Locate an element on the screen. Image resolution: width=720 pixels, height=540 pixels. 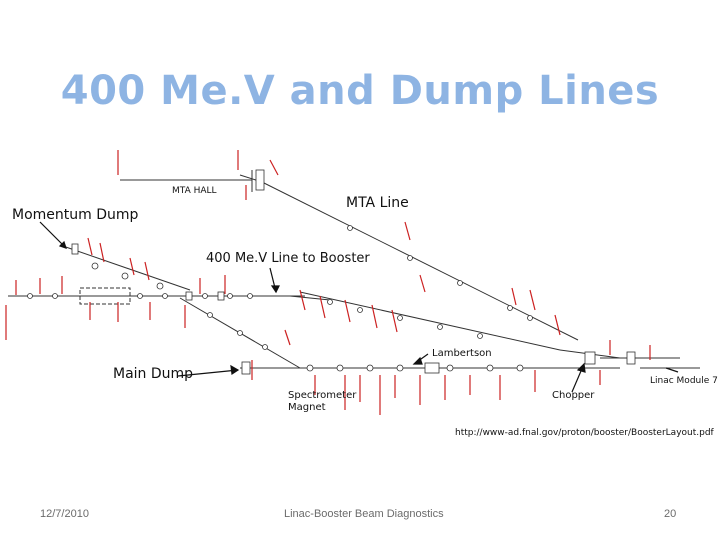
spectrometer-label-line2: Magnet is located at coordinates (307, 407).